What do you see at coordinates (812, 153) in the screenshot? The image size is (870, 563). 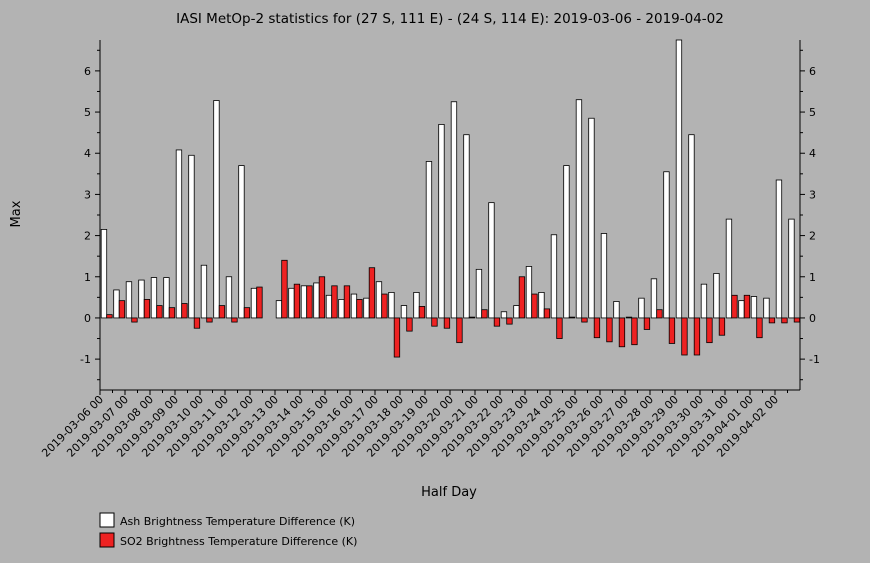 I see `y-tick-label-right: 4` at bounding box center [812, 153].